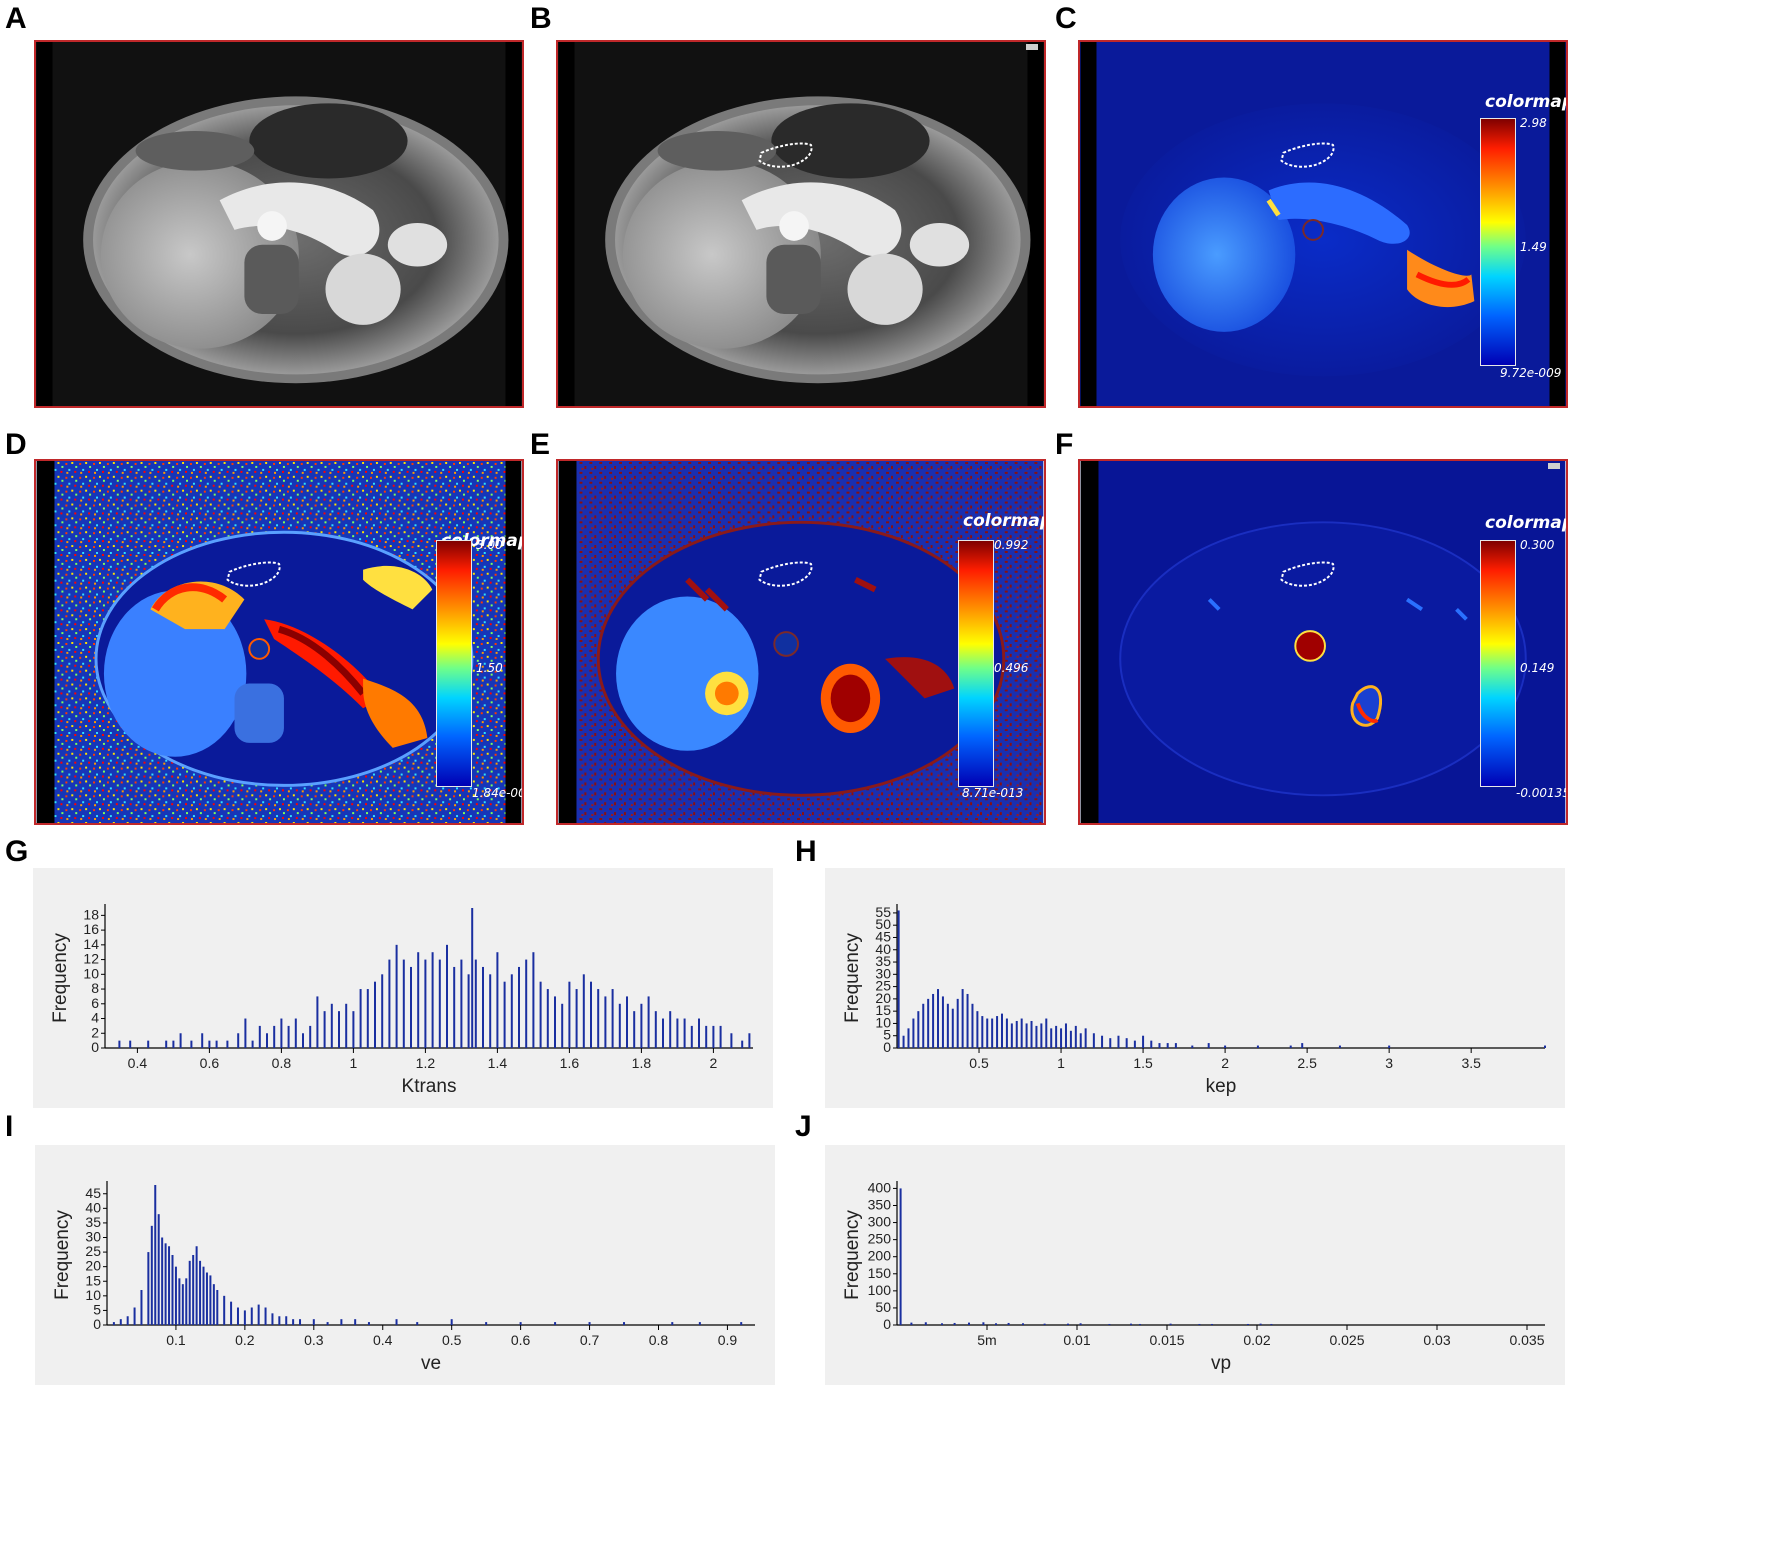 This screenshot has height=1567, width=1772. Describe the element at coordinates (883, 936) in the screenshot. I see `y-tick-label: 45` at that location.